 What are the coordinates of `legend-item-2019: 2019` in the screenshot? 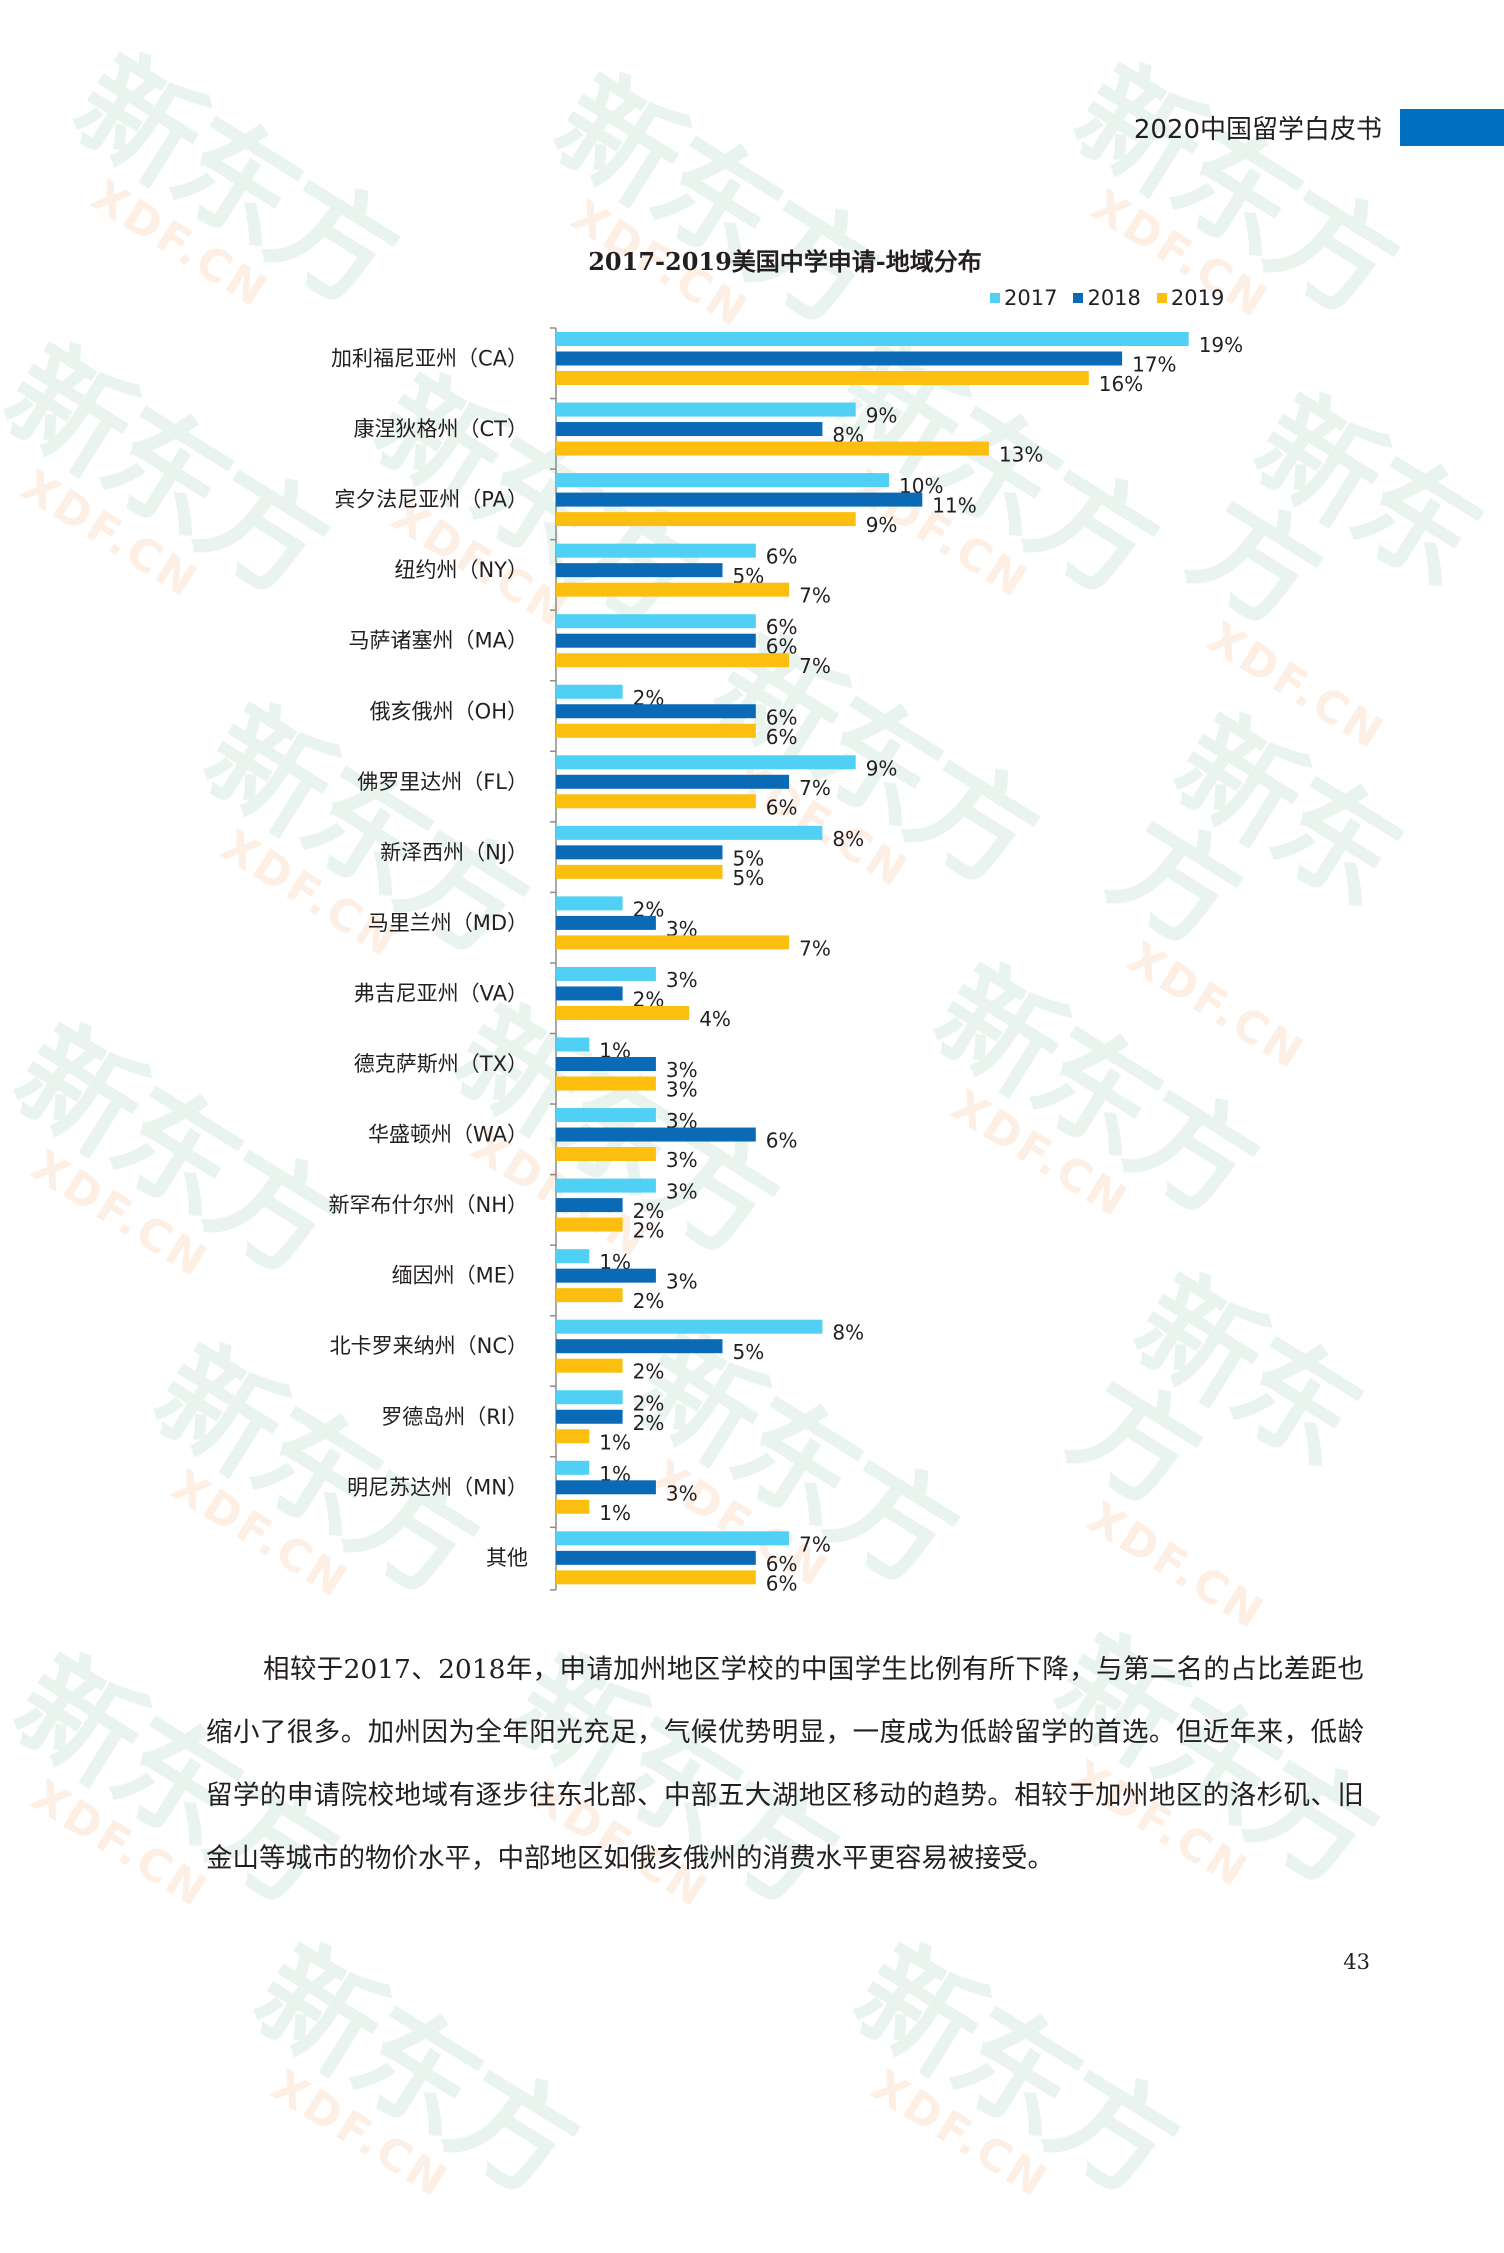 It's located at (1190, 298).